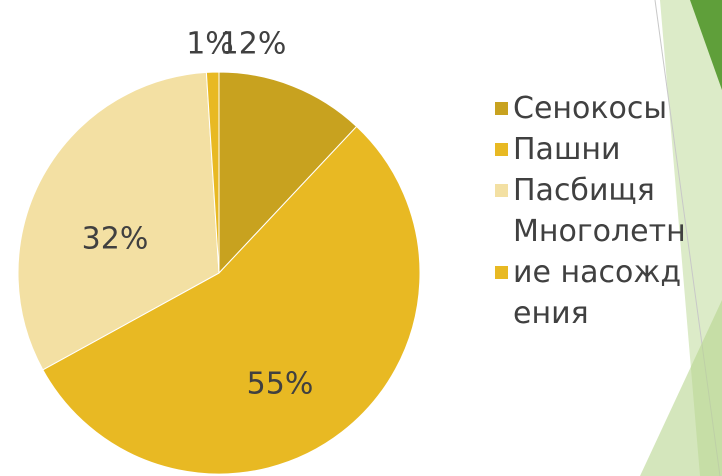 This screenshot has height=476, width=722. Describe the element at coordinates (280, 384) in the screenshot. I see `data-label: 55%` at that location.